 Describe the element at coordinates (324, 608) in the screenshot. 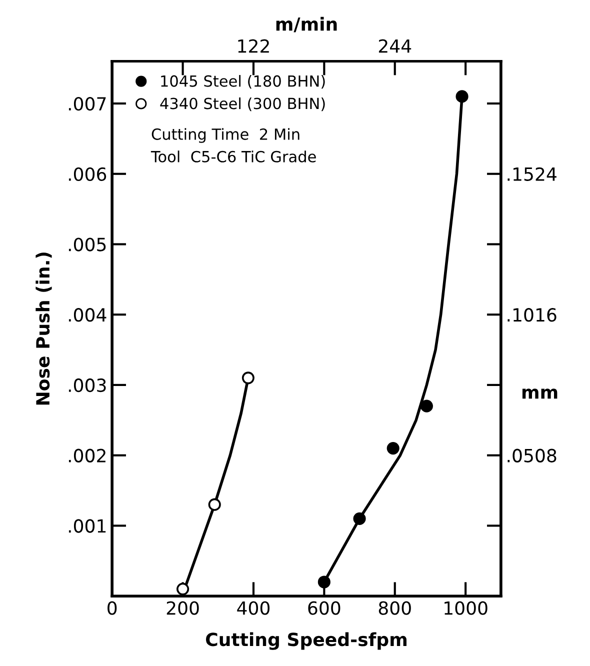

I see `x-tick-label: 600` at that location.